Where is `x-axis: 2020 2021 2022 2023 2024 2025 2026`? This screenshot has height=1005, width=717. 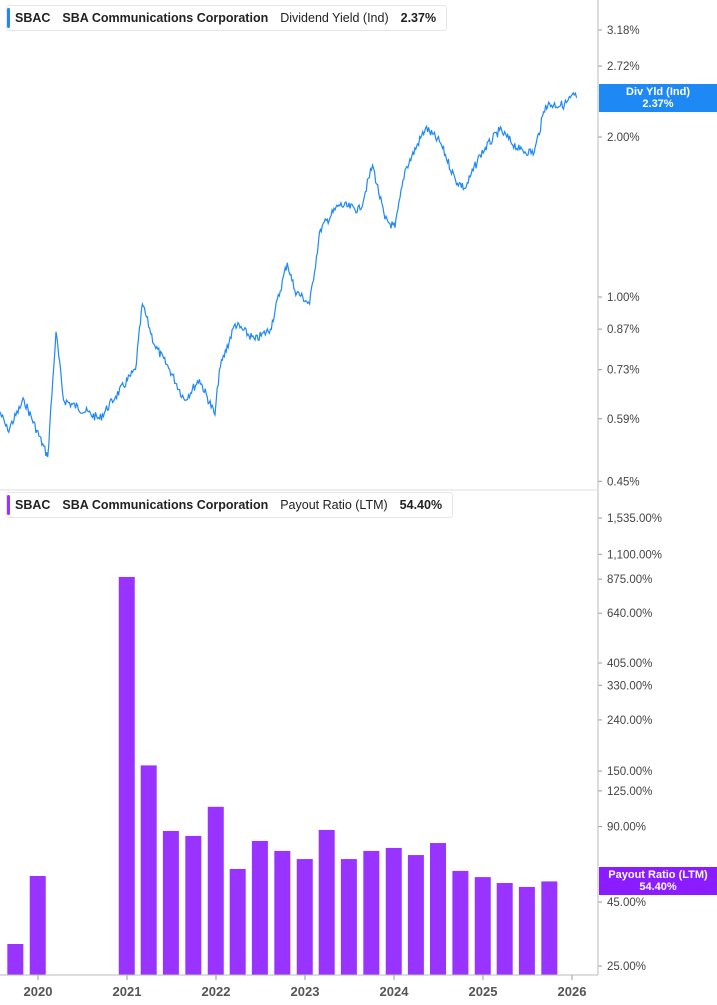
x-axis: 2020 2021 2022 2023 2024 2025 2026 is located at coordinates (305, 987).